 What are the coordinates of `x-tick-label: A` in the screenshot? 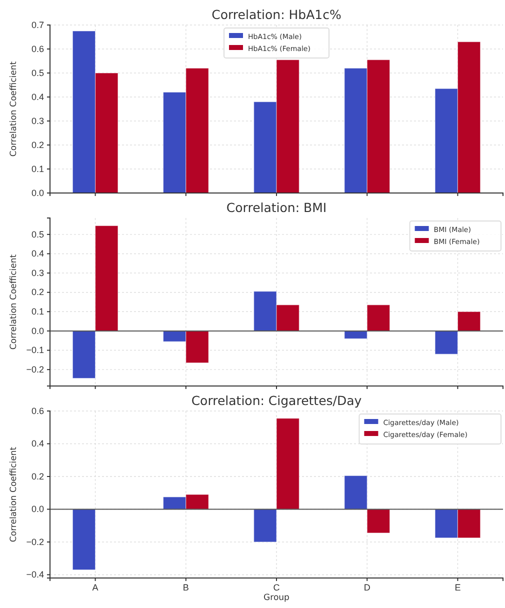 It's located at (95, 587).